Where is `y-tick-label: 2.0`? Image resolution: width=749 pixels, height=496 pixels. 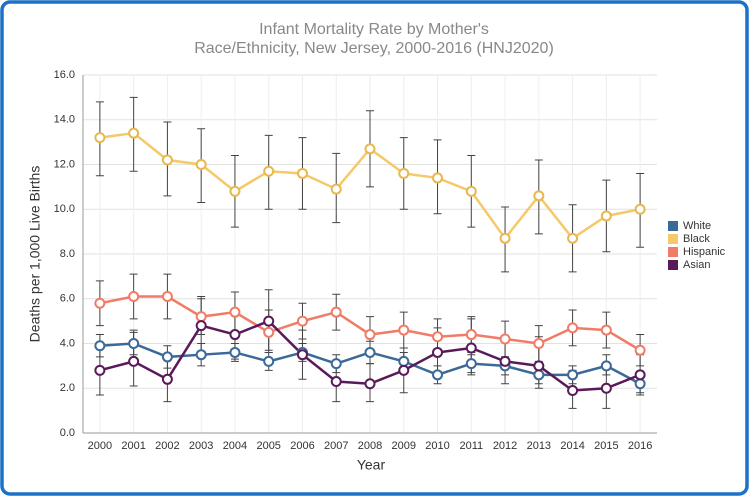
y-tick-label: 2.0 is located at coordinates (67, 388).